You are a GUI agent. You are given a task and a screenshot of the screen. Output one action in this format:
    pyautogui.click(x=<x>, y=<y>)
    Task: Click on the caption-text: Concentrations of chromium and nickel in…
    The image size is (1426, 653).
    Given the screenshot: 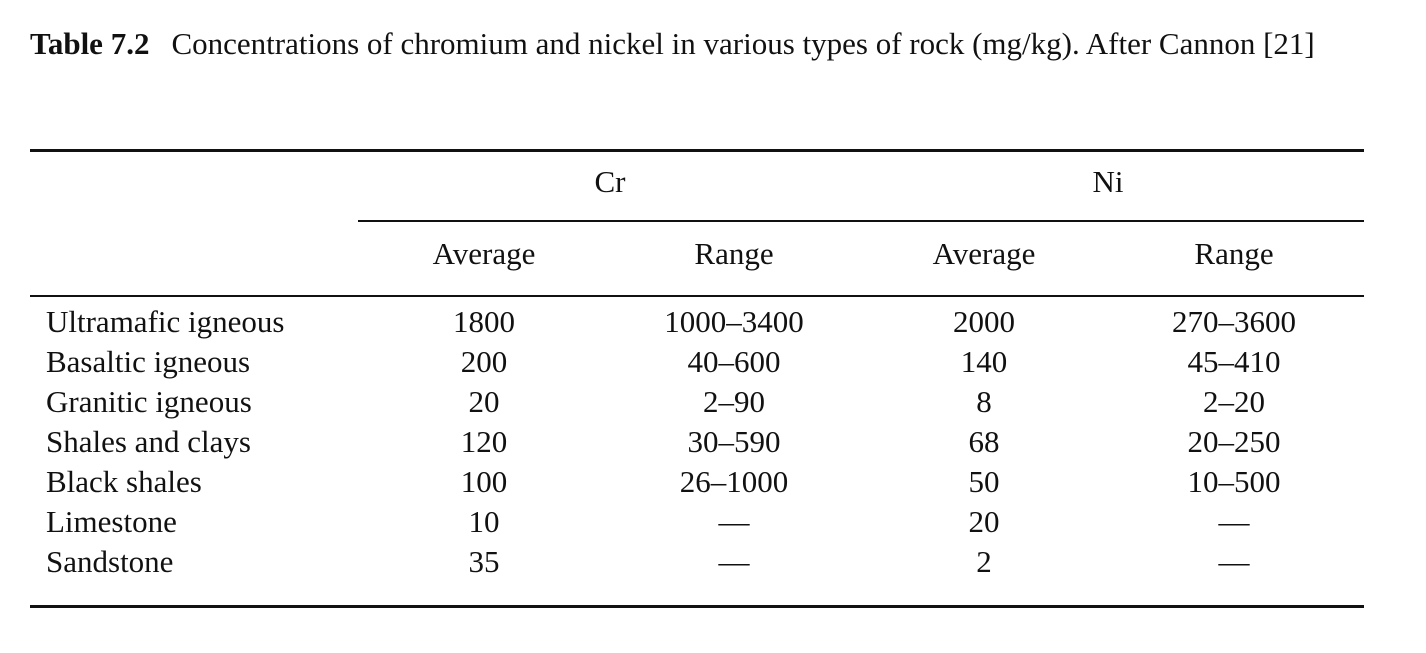 What is the action you would take?
    pyautogui.click(x=743, y=43)
    